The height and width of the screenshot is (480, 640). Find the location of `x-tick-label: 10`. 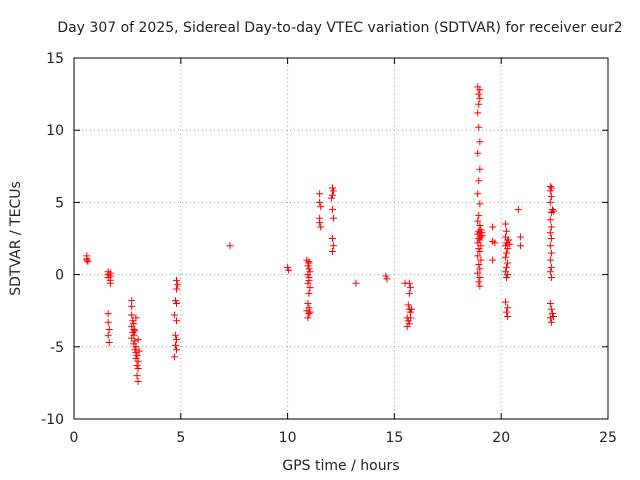

x-tick-label: 10 is located at coordinates (288, 438).